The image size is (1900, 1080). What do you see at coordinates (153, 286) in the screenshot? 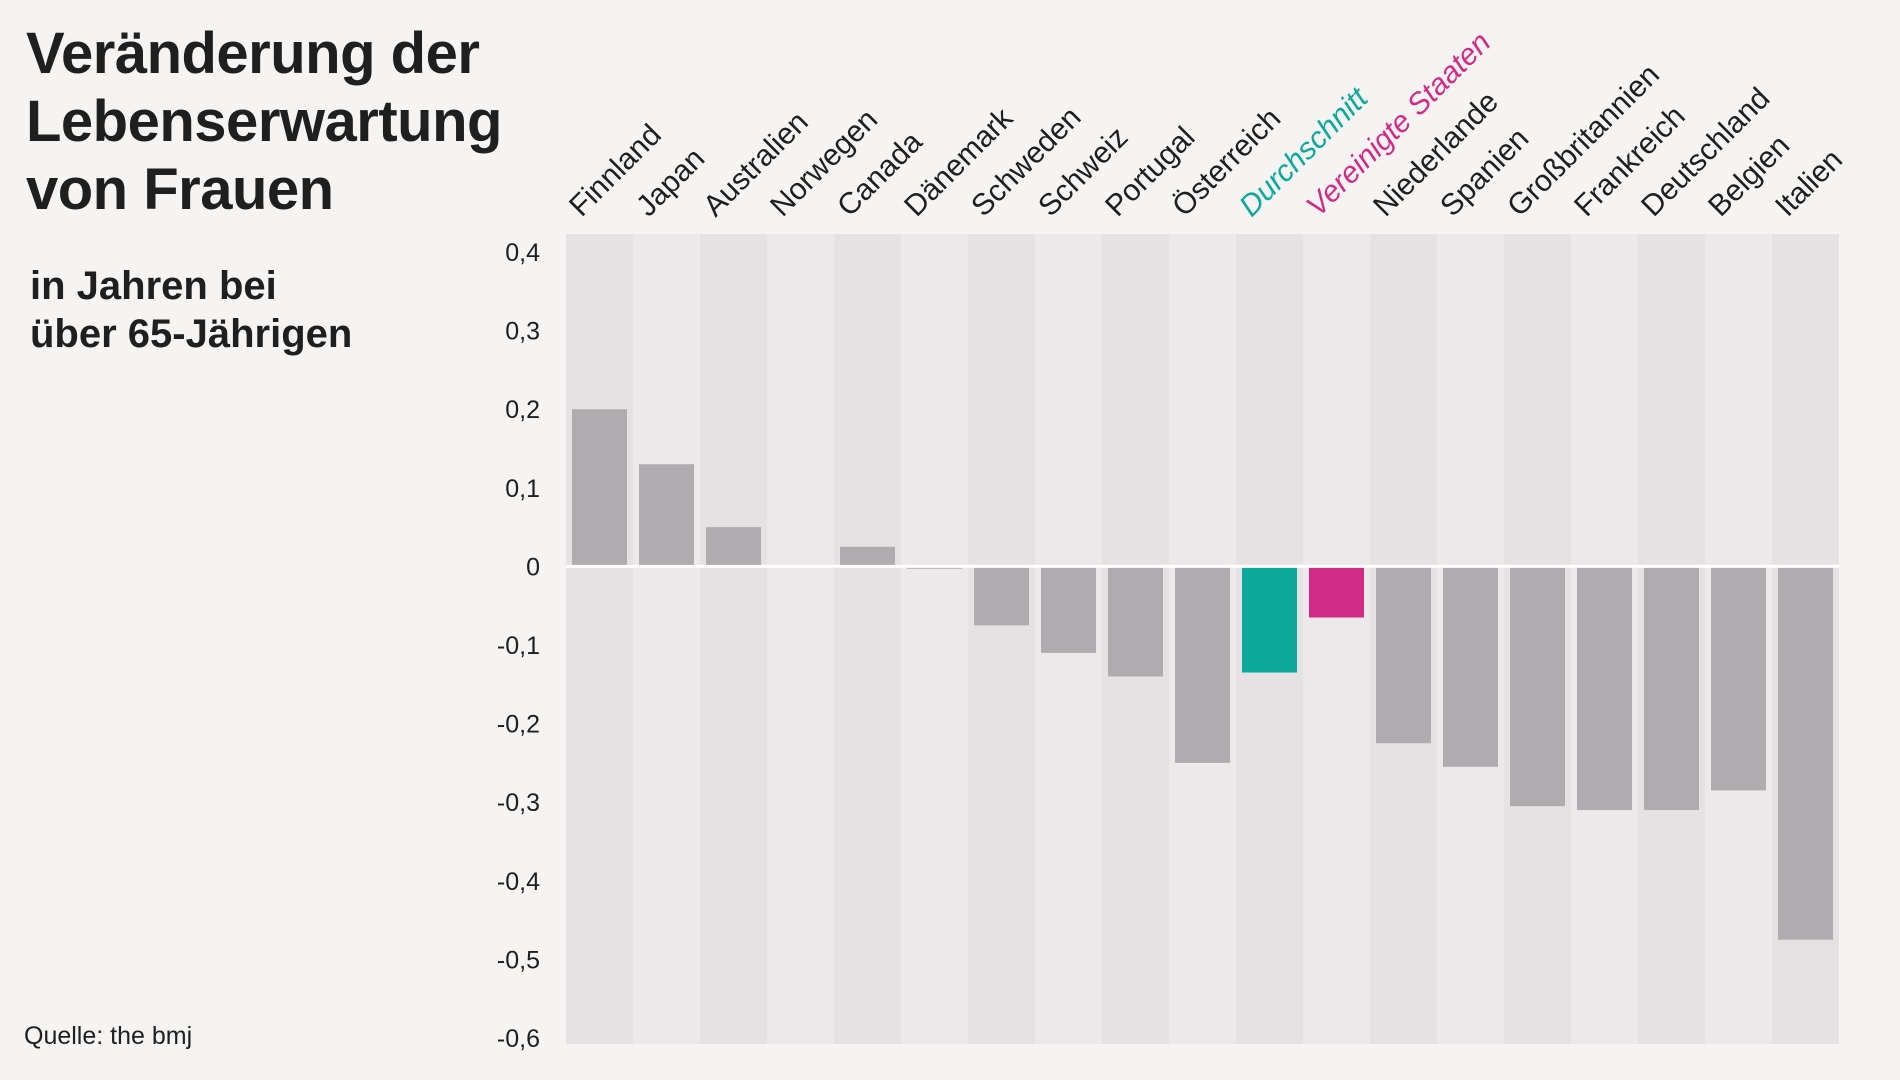
I see `chart-subtitle-line-1: in Jahren bei` at bounding box center [153, 286].